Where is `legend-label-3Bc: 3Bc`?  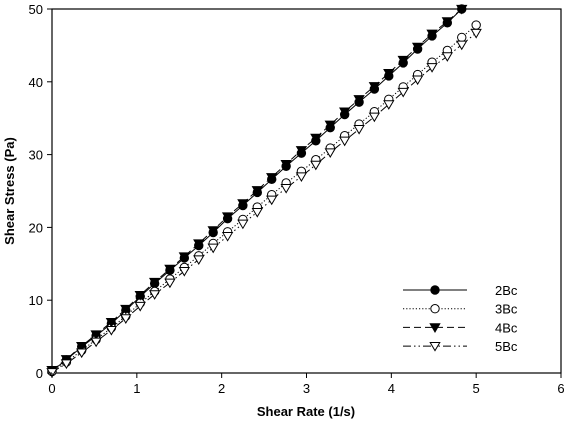
legend-label-3Bc: 3Bc is located at coordinates (506, 309).